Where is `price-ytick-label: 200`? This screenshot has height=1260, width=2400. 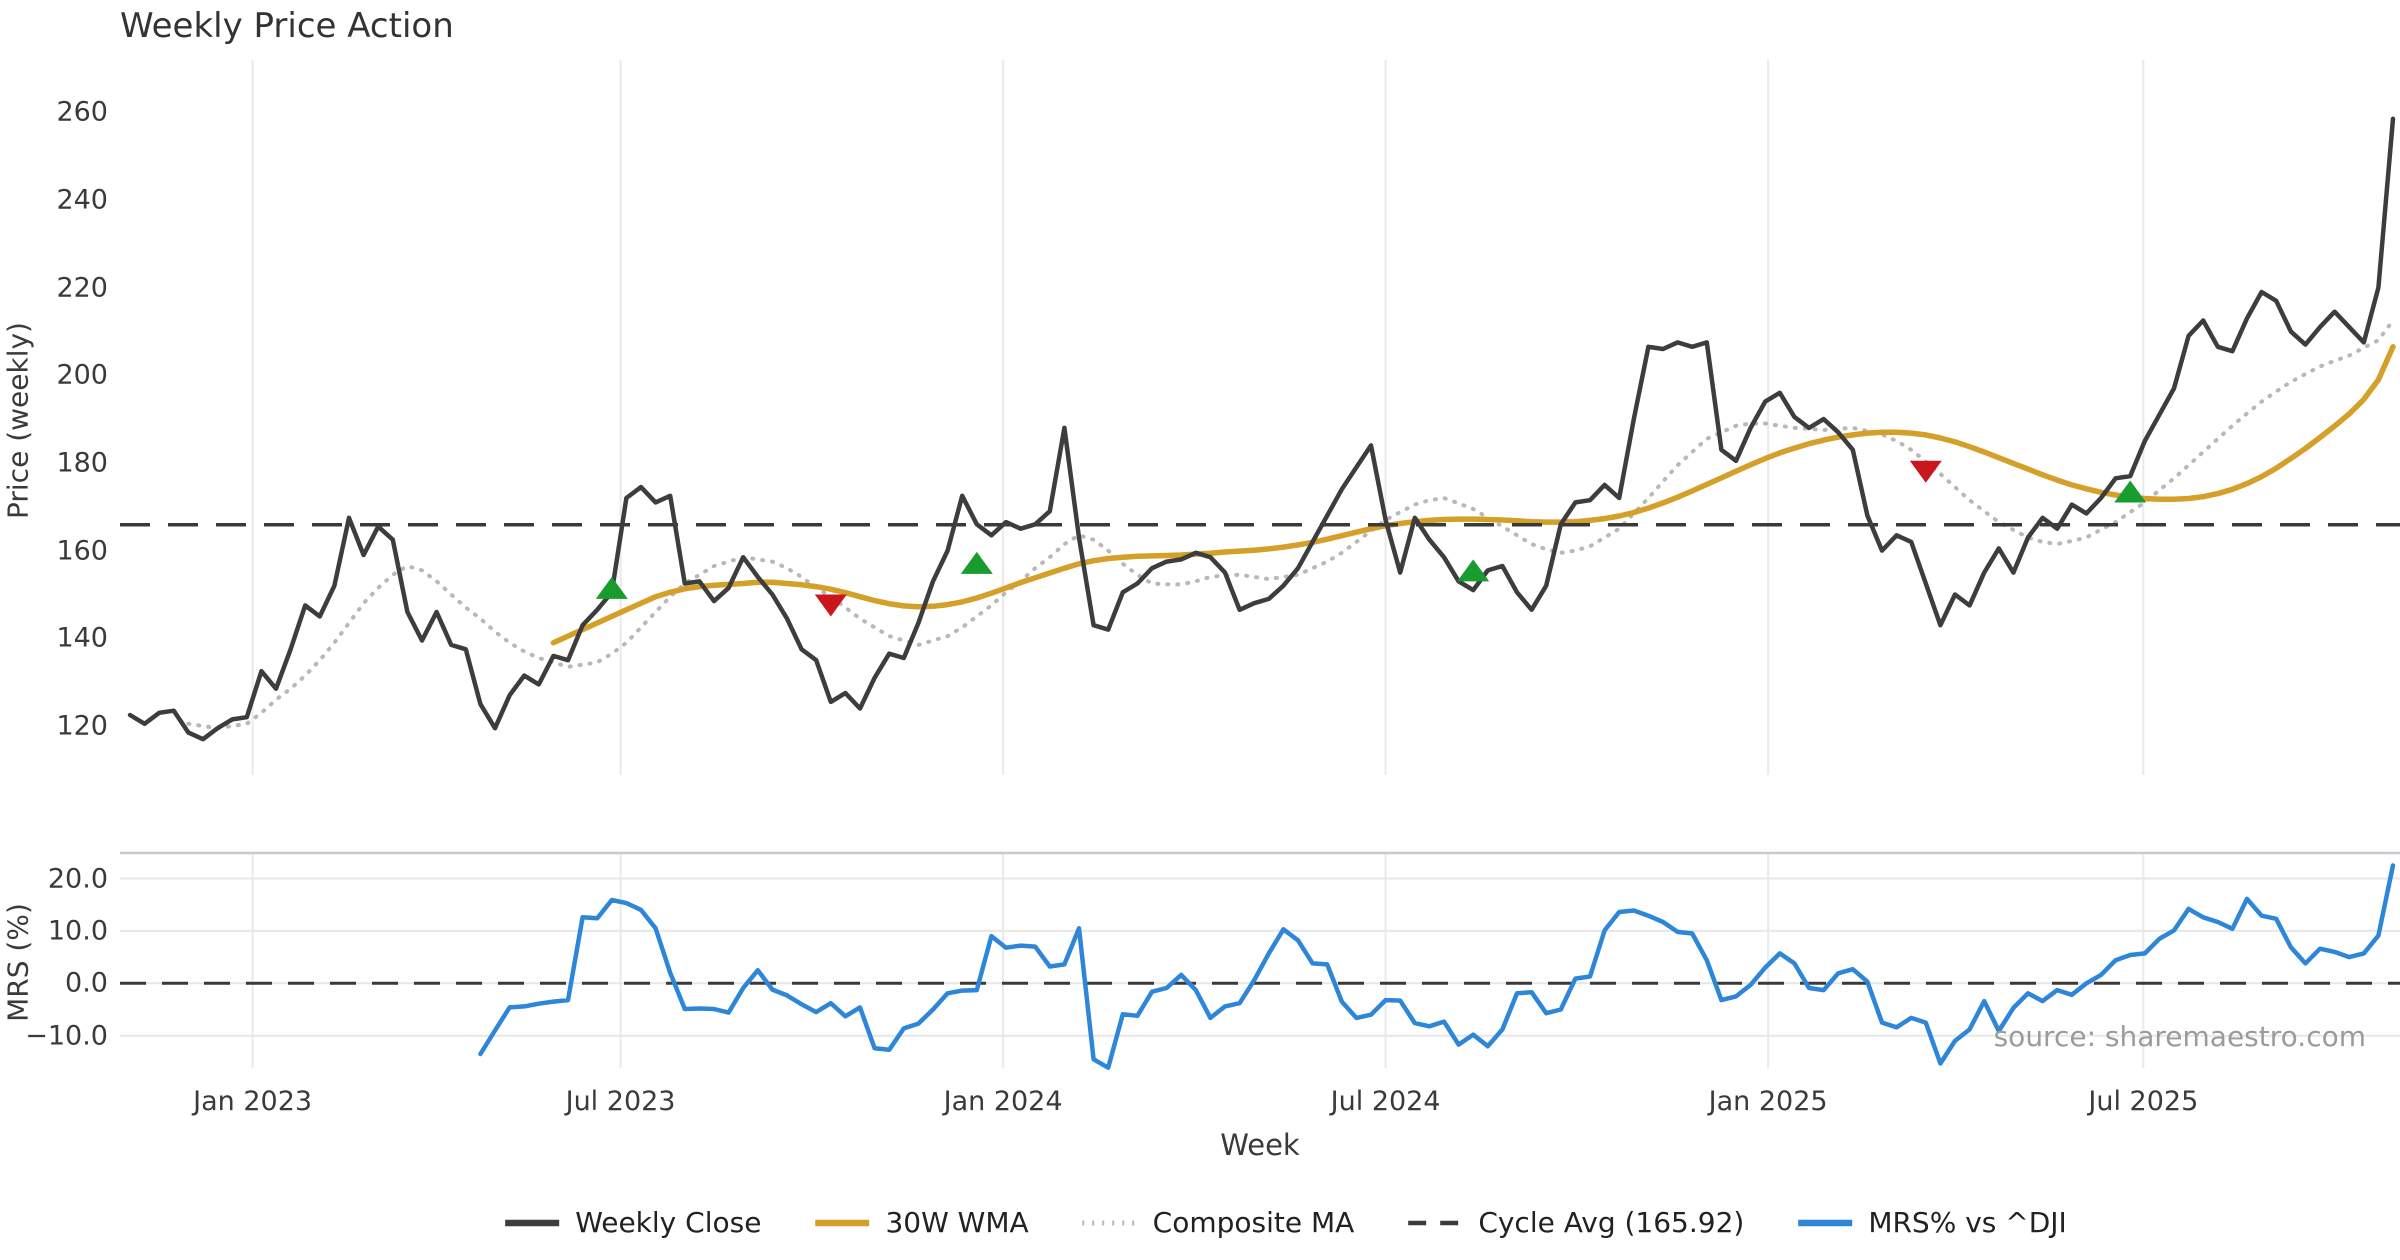 price-ytick-label: 200 is located at coordinates (82, 375).